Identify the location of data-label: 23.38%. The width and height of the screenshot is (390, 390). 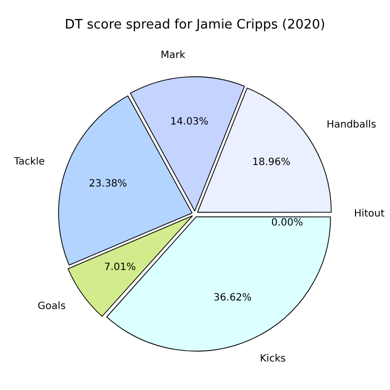
(108, 184).